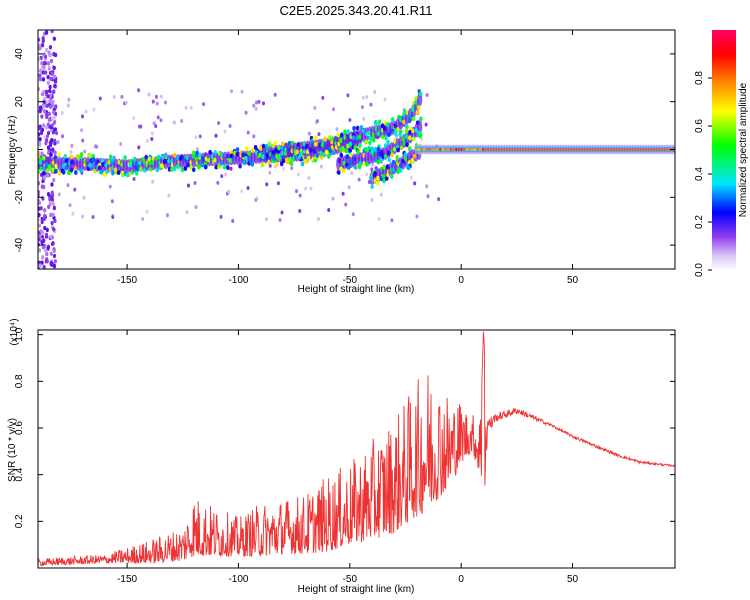  What do you see at coordinates (19, 521) in the screenshot?
I see `y-tick-label: 0.2` at bounding box center [19, 521].